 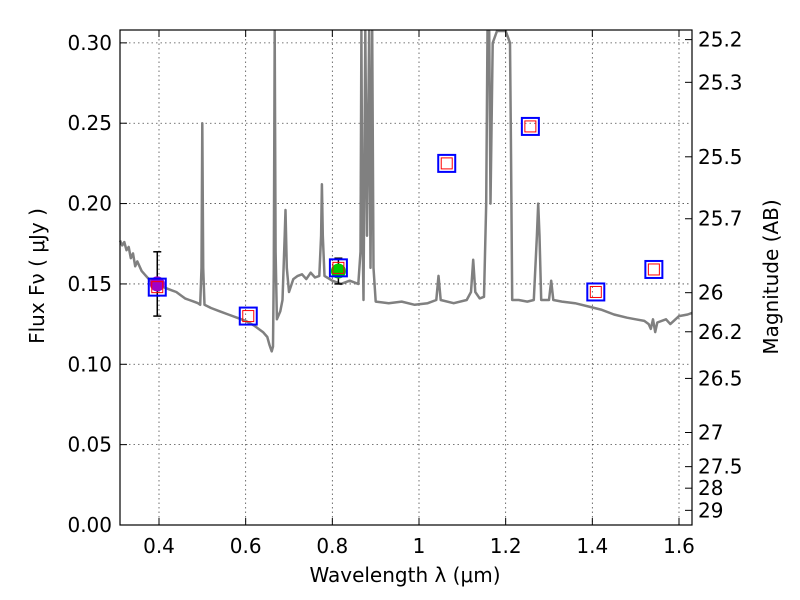 What do you see at coordinates (419, 546) in the screenshot?
I see `x-tick-label: 1` at bounding box center [419, 546].